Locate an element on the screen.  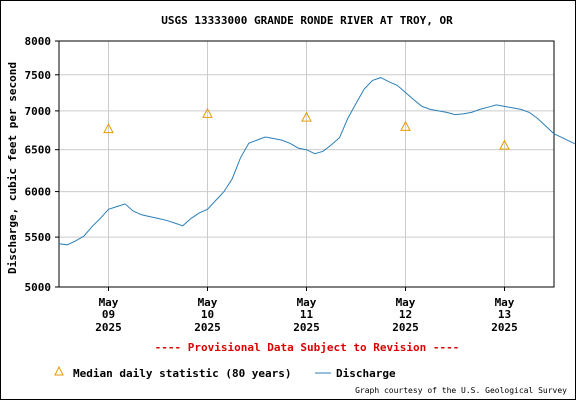
legend-median-marker is located at coordinates (59, 370).